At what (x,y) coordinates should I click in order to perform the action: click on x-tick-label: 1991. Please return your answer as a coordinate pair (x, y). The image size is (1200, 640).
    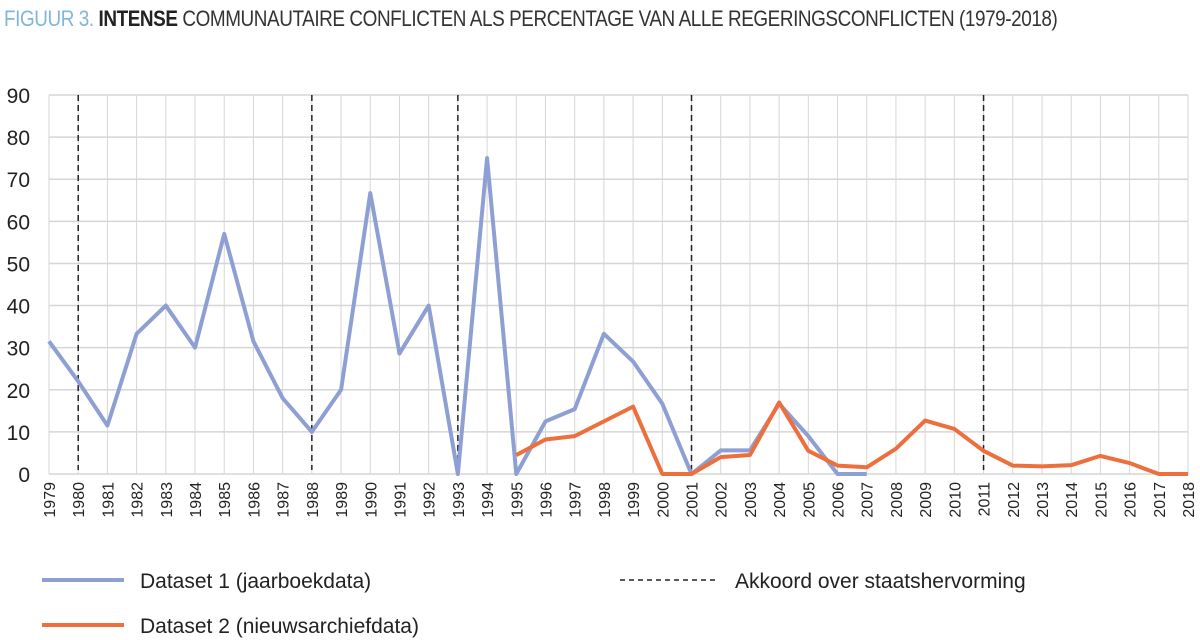
    Looking at the image, I should click on (400, 500).